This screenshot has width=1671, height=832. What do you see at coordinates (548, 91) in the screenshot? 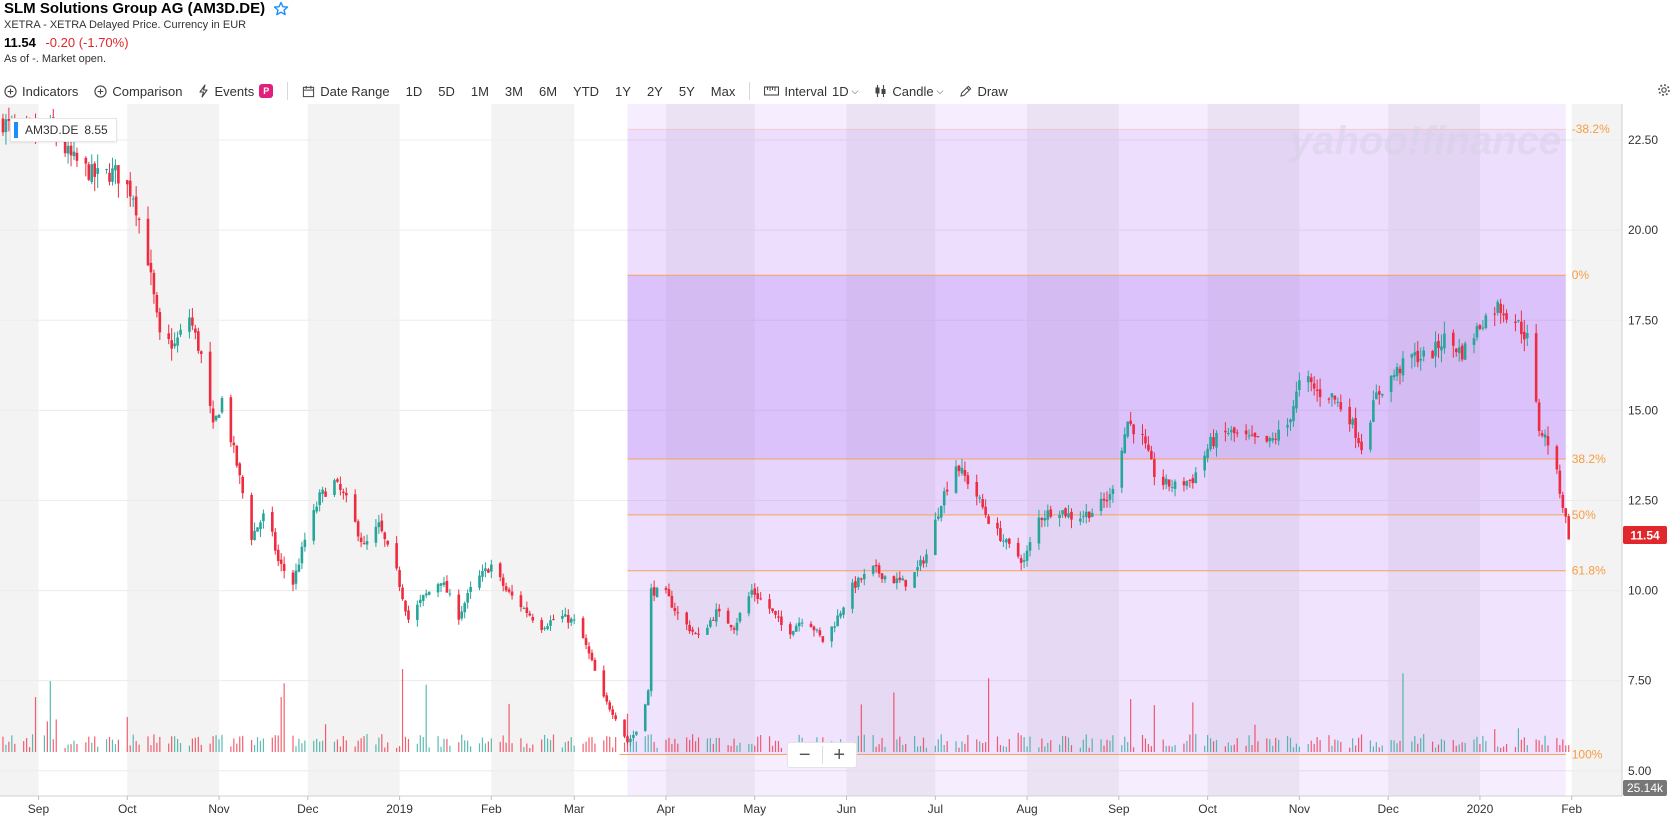
I see `range-6m: 6M` at bounding box center [548, 91].